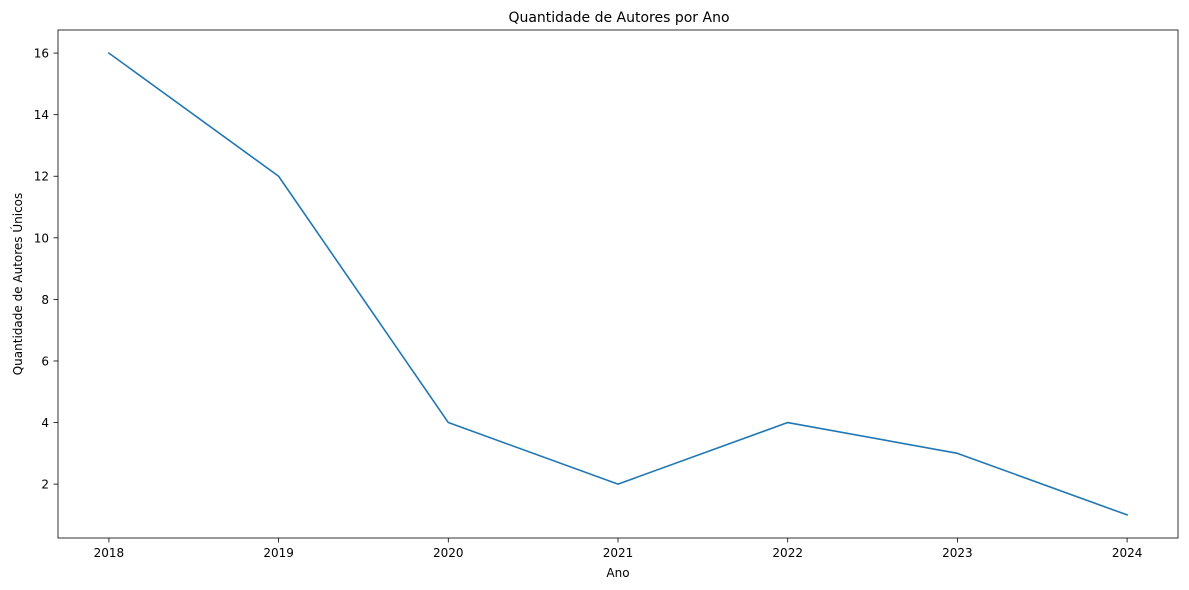 Image resolution: width=1189 pixels, height=590 pixels. What do you see at coordinates (109, 553) in the screenshot?
I see `x-tick-label: 2018` at bounding box center [109, 553].